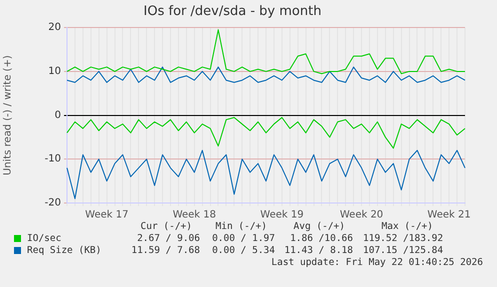  I want to click on text: 11.59 / 7.68, so click(165, 250).